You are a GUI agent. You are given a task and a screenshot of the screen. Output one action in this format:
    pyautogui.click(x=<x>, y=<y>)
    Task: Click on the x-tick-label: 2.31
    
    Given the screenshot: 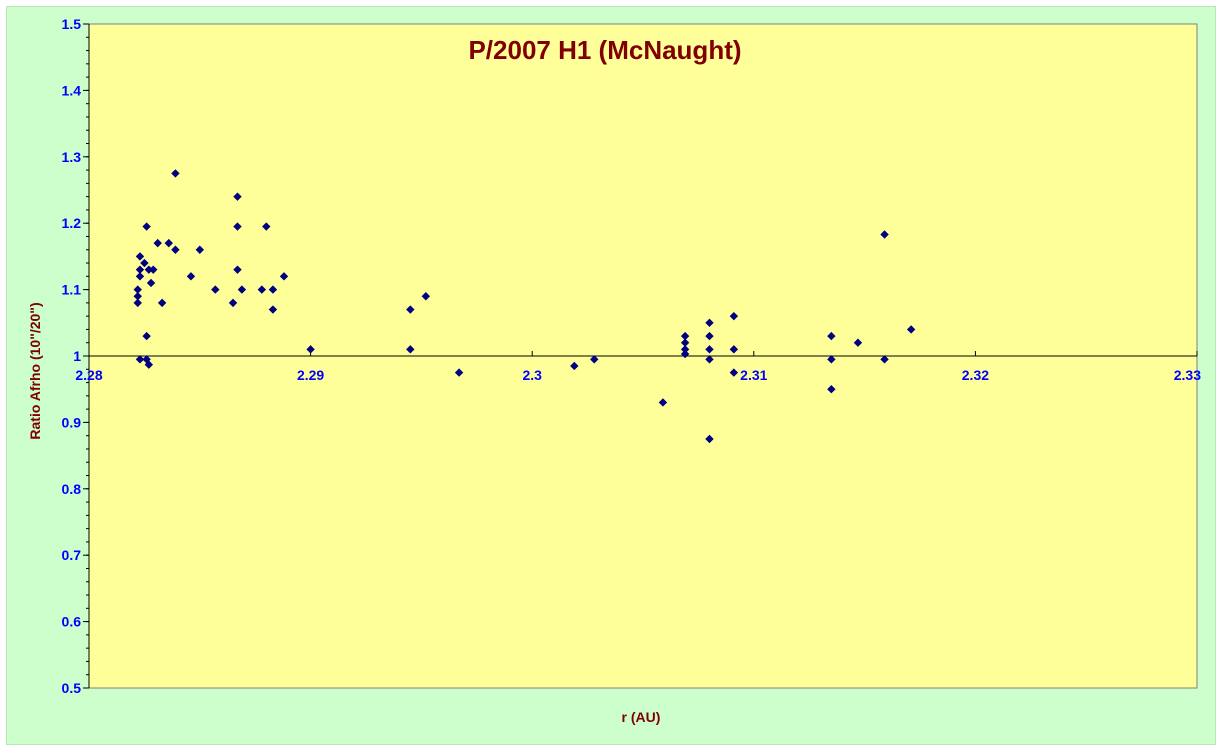 What is the action you would take?
    pyautogui.click(x=753, y=375)
    